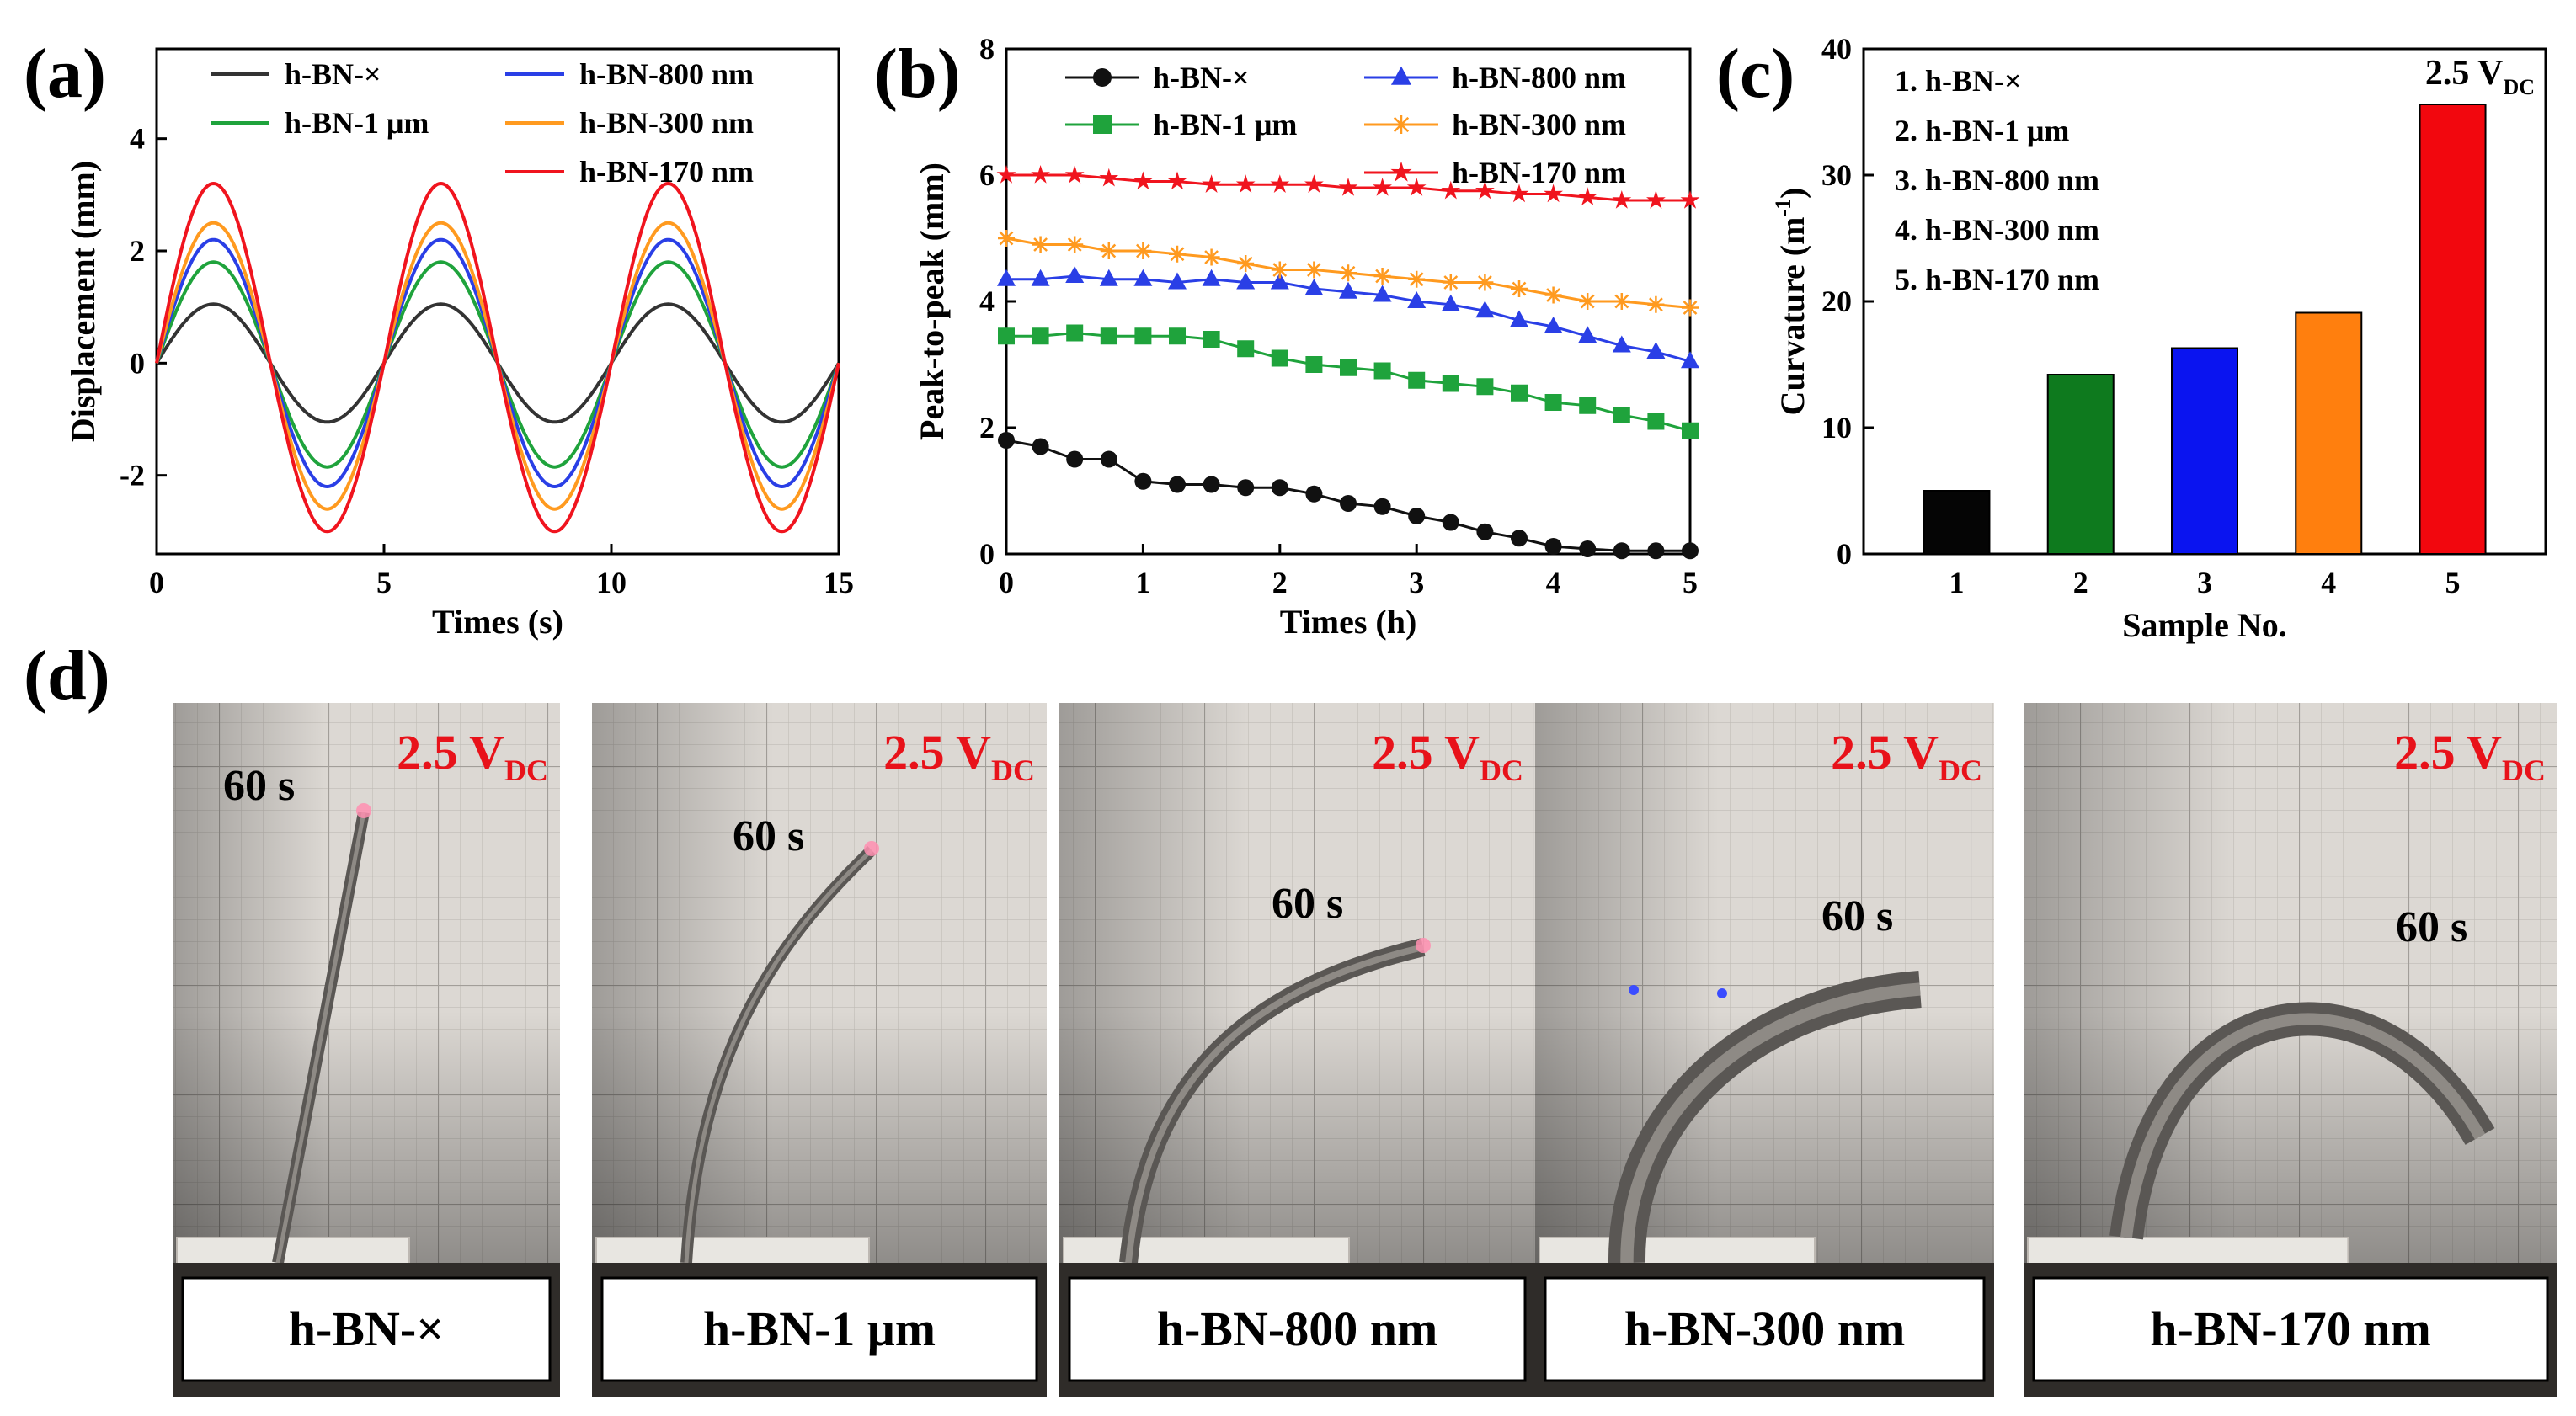  Describe the element at coordinates (1539, 124) in the screenshot. I see `panel-b-legend-label: h-BN-300 nm` at that location.